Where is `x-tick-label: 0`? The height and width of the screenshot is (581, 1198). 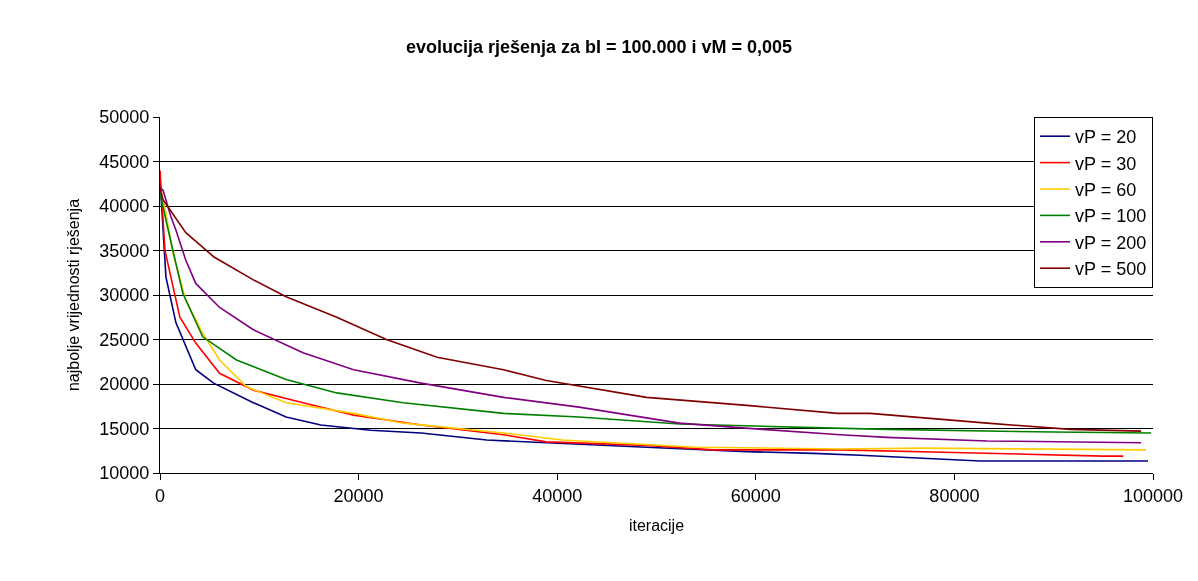
x-tick-label: 0 is located at coordinates (160, 495).